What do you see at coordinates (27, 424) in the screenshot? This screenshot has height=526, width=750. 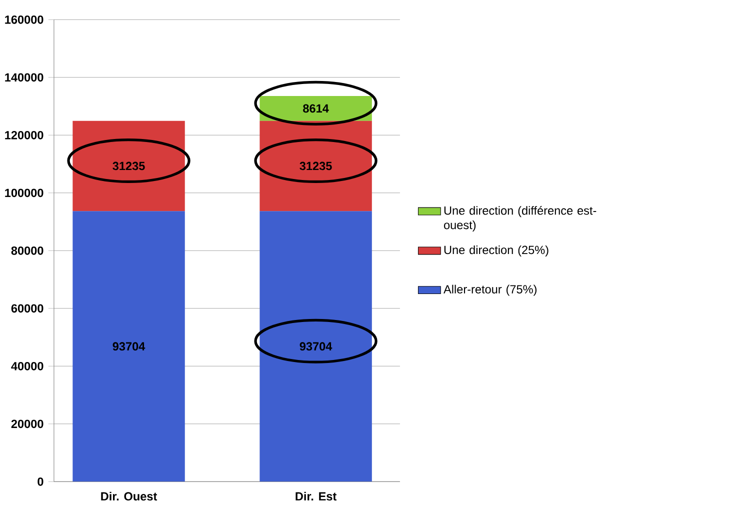 I see `y-tick-label: 20000` at bounding box center [27, 424].